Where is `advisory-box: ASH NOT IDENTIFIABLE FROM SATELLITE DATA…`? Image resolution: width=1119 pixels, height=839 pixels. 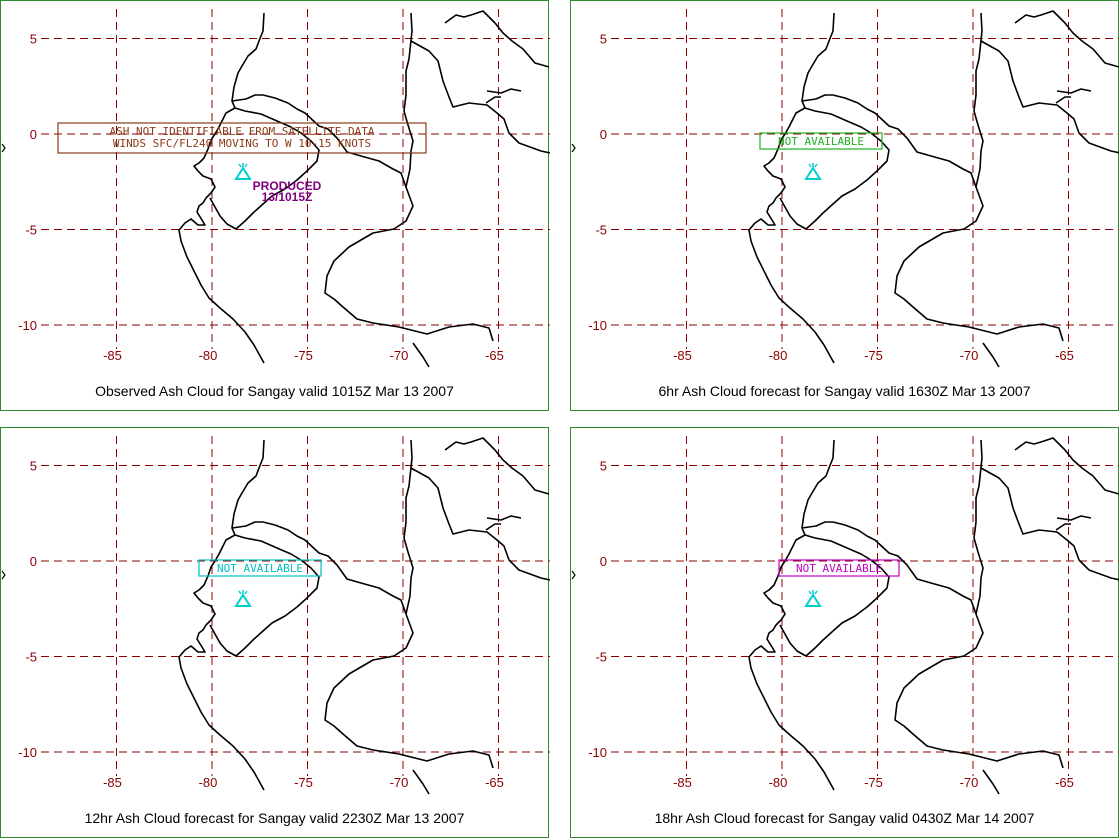
advisory-box: ASH NOT IDENTIFIABLE FROM SATELLITE DATA… is located at coordinates (242, 138).